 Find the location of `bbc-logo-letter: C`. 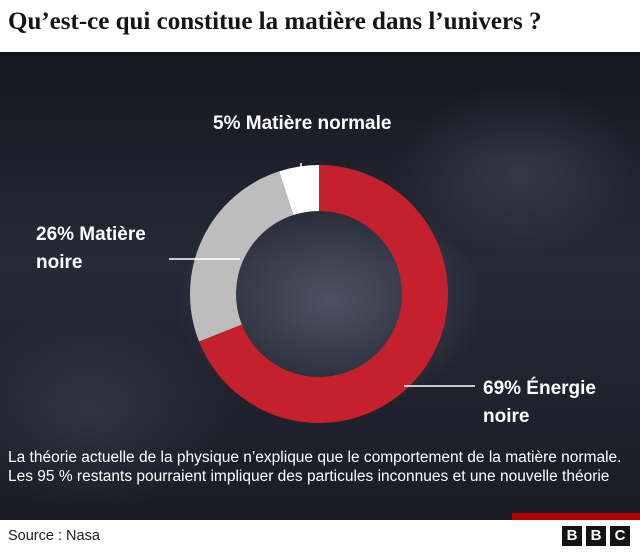

bbc-logo-letter: C is located at coordinates (620, 536).